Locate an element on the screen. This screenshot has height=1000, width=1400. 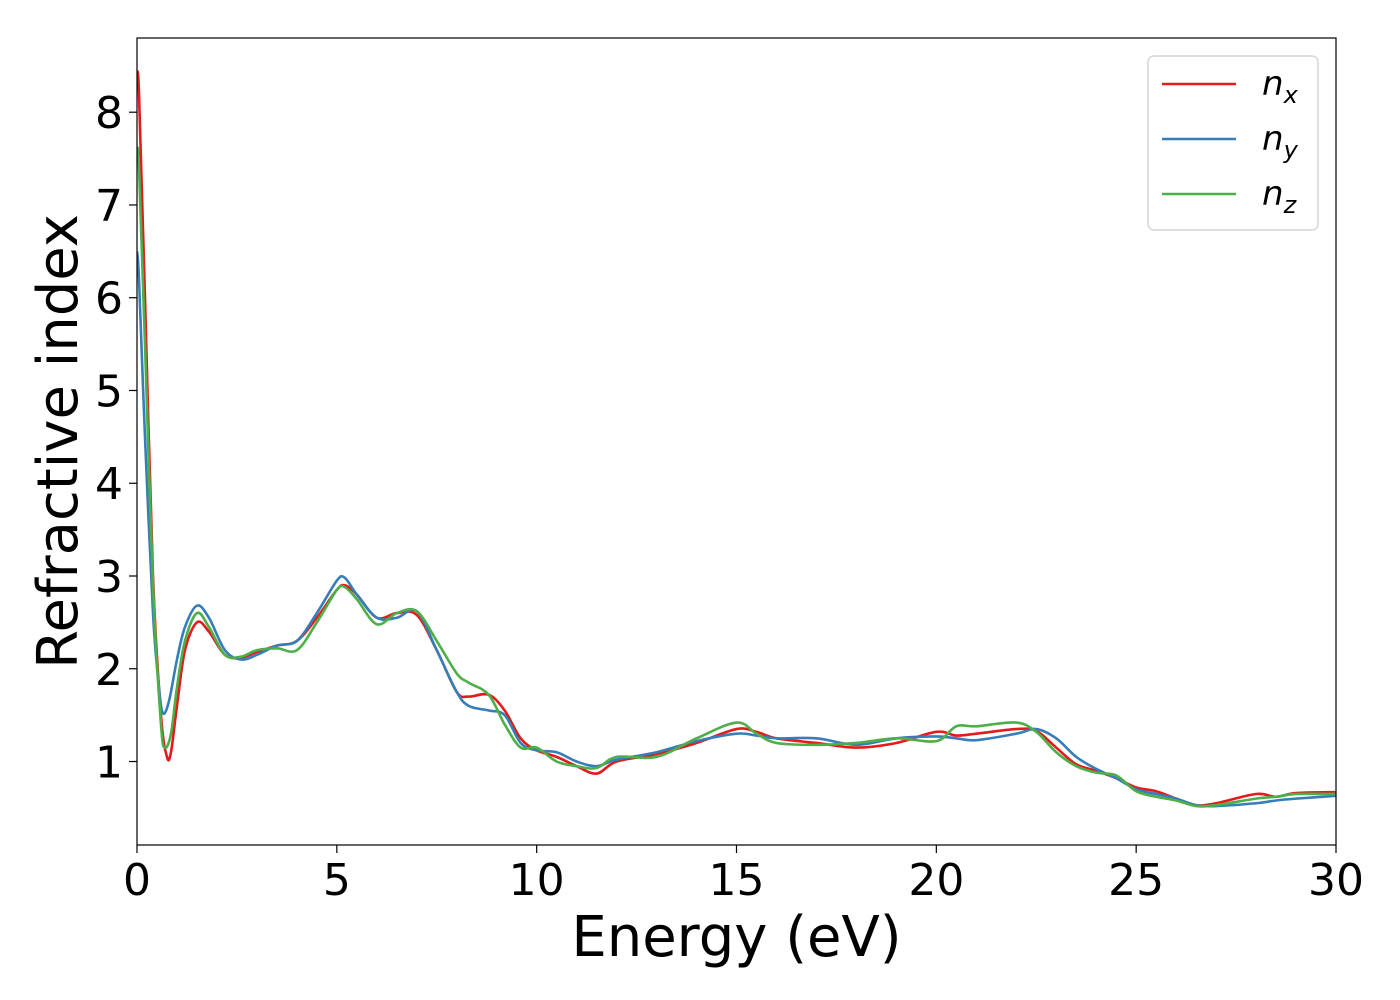
x-tick-label: 15 is located at coordinates (737, 880).